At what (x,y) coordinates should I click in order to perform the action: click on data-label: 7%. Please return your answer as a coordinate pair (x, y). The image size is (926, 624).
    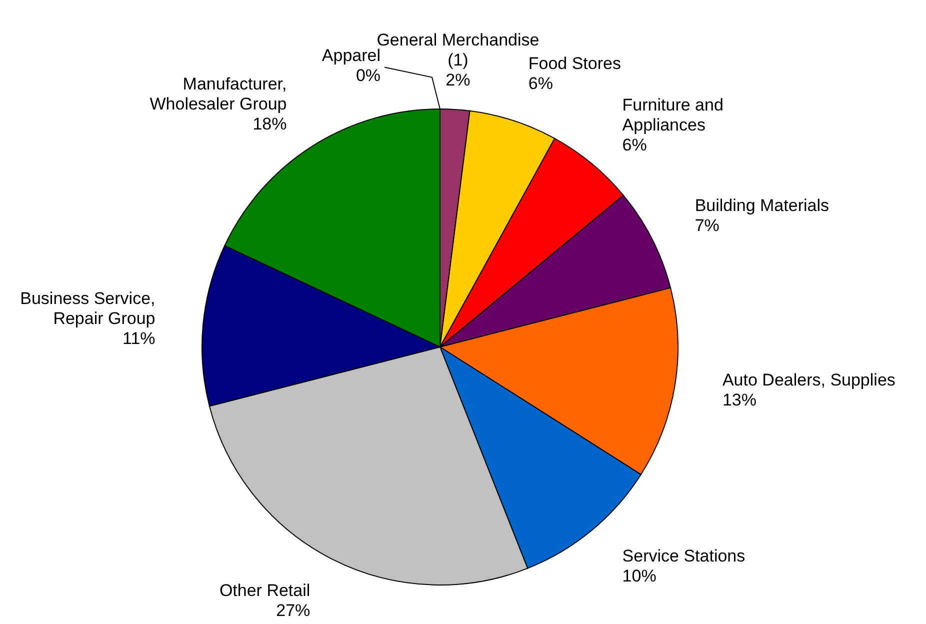
    Looking at the image, I should click on (707, 226).